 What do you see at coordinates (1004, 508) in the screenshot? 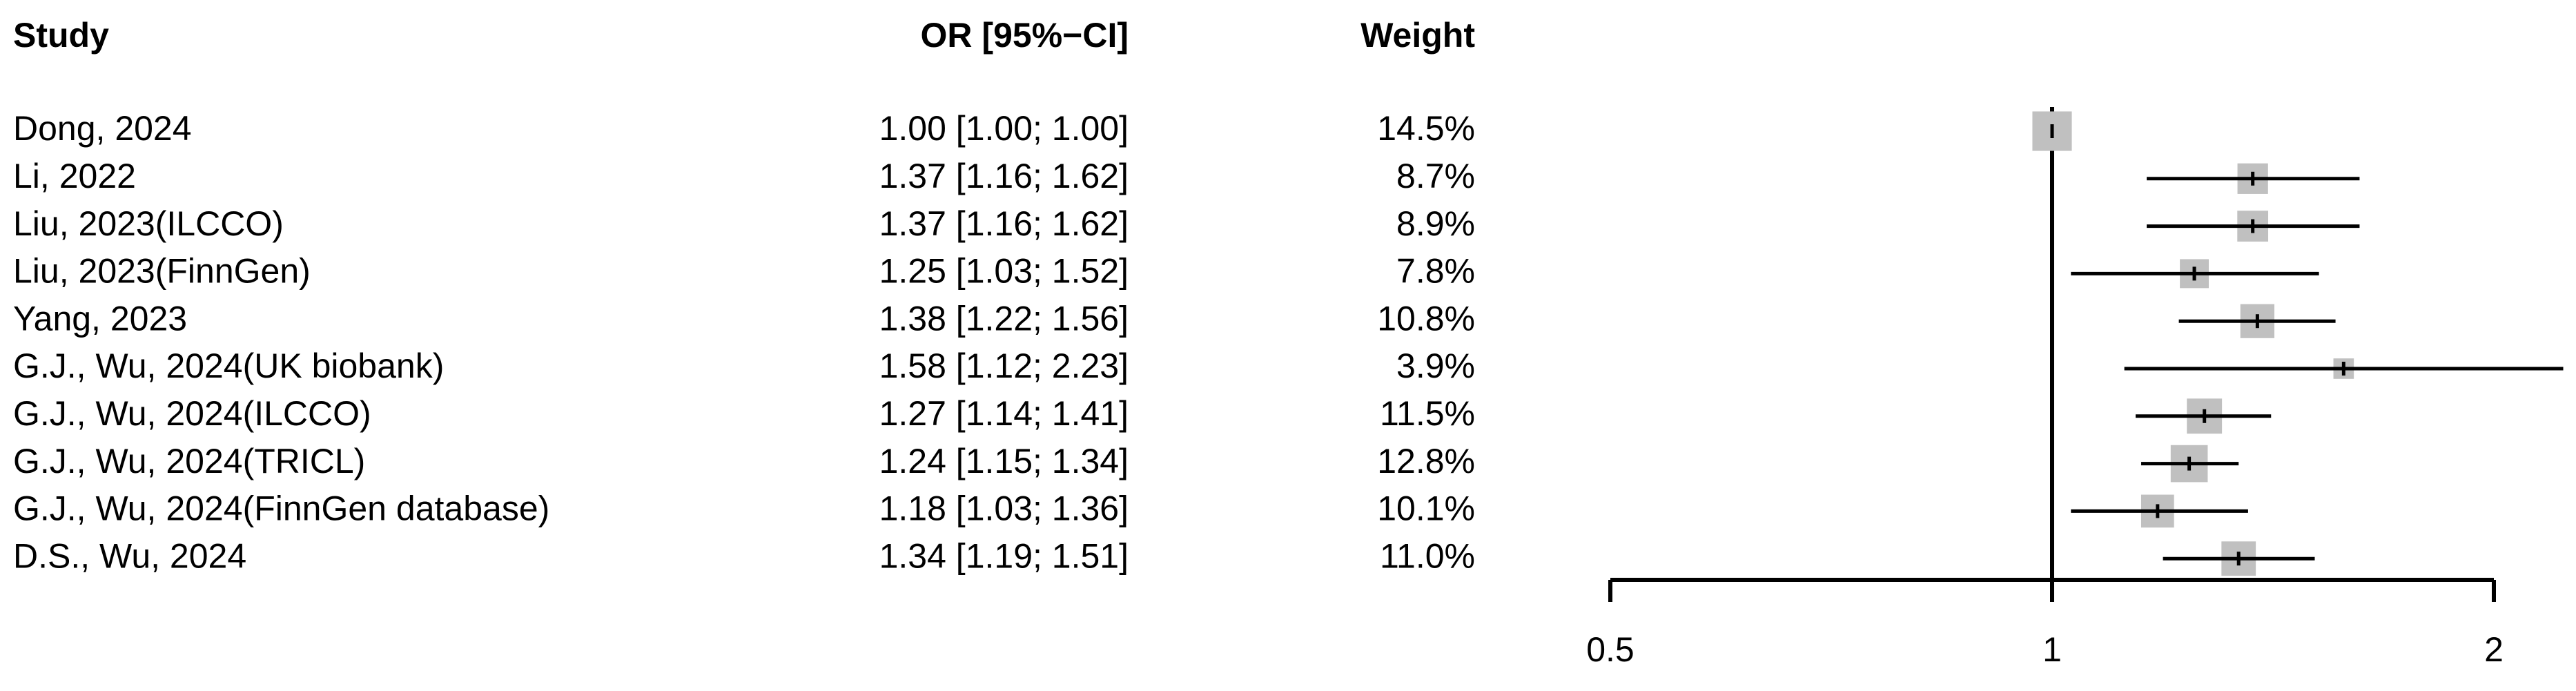
I see `ci-label: 1.18 [1.03; 1.36]` at bounding box center [1004, 508].